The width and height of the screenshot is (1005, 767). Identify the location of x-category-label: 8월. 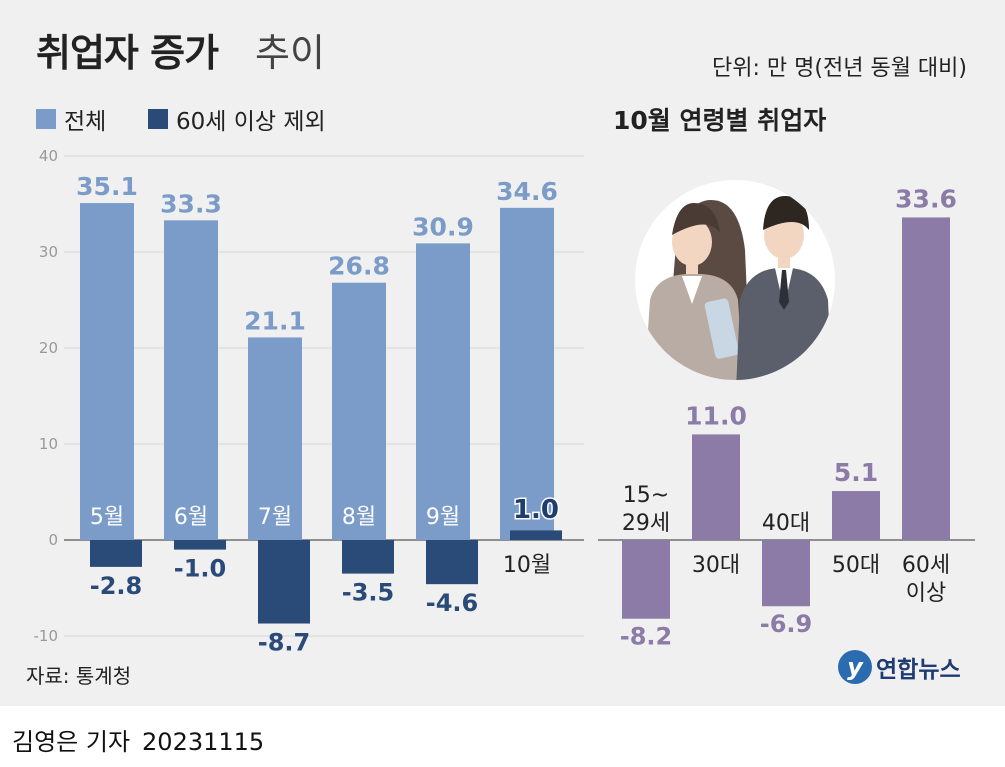
(359, 517).